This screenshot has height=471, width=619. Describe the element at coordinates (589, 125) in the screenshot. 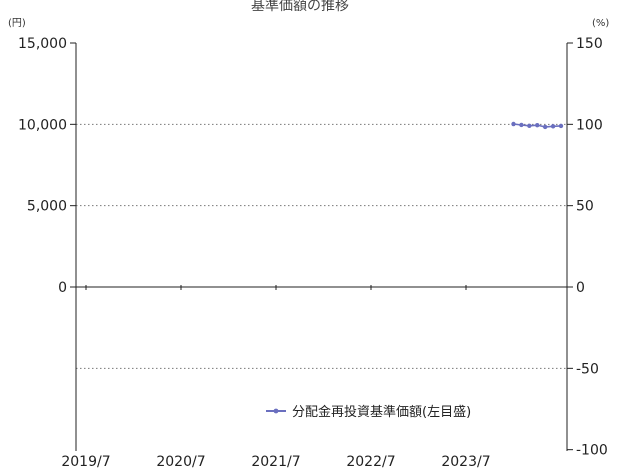

I see `right-tick-label: 100` at that location.